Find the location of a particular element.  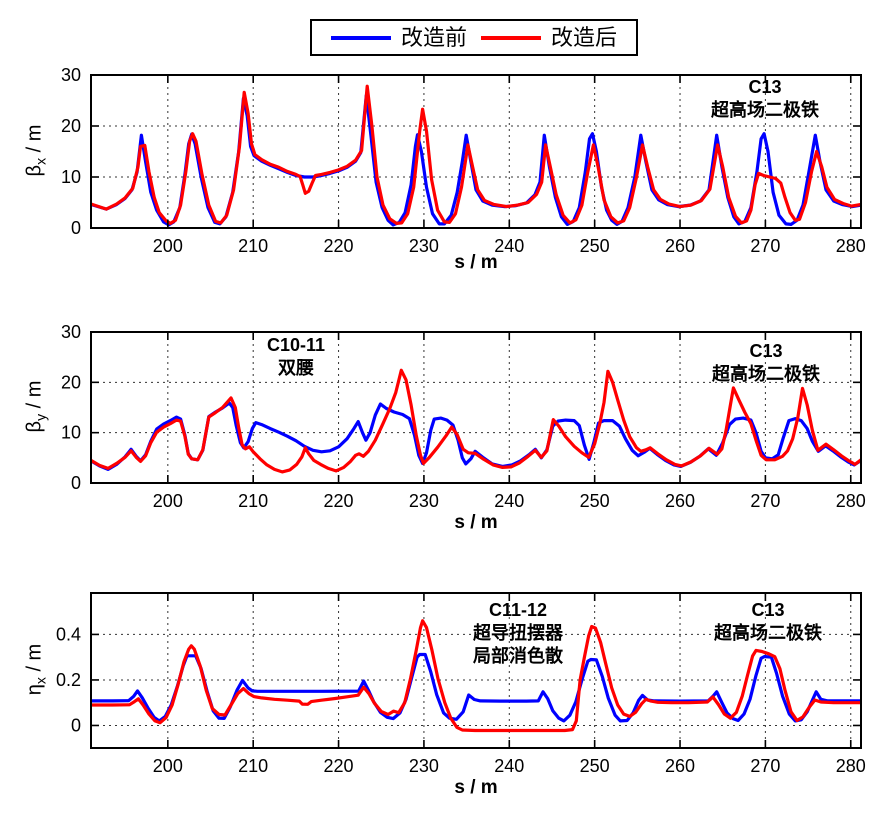

legend-item-before: 改造前 is located at coordinates (398, 37).